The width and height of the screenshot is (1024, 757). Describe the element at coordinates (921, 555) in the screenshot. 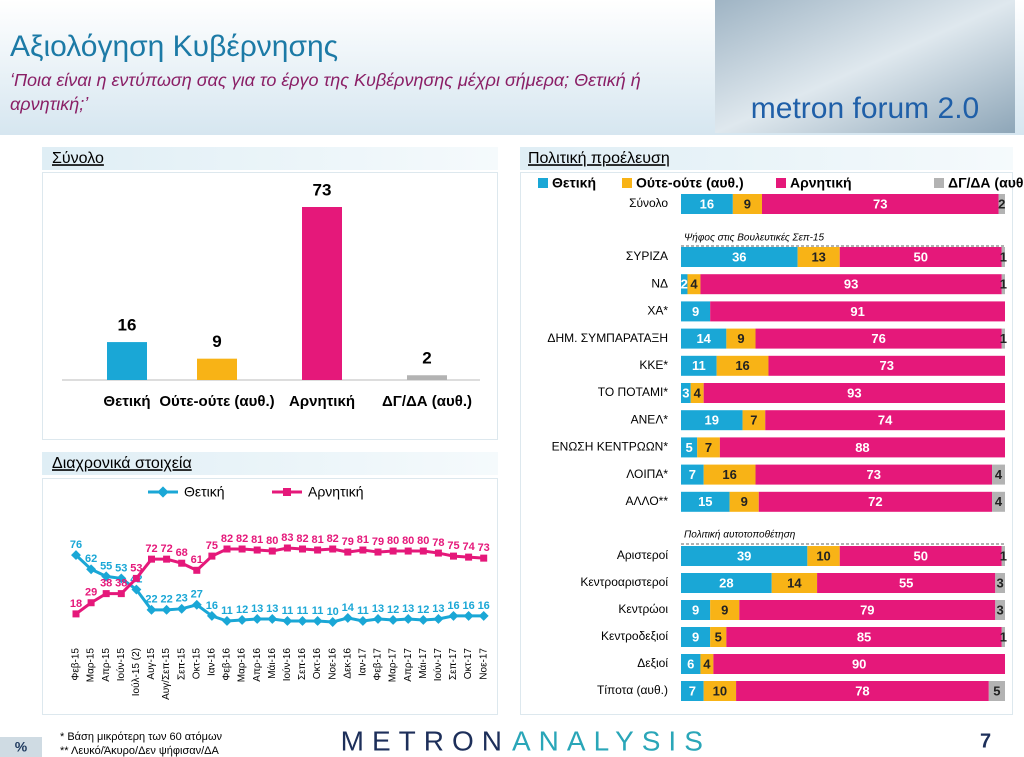

I see `data-label: 50` at that location.